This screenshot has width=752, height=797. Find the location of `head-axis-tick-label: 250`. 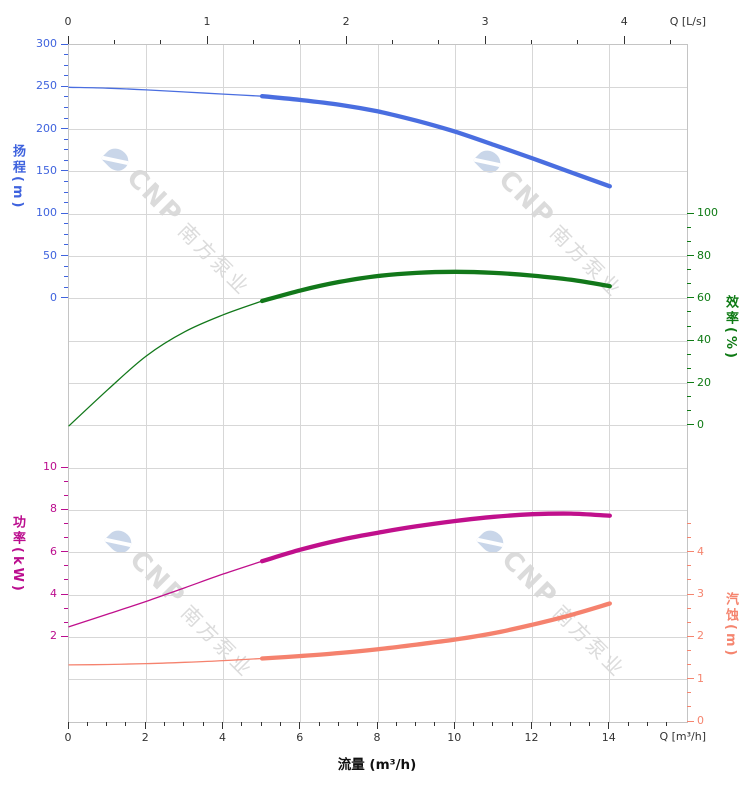

head-axis-tick-label: 250 is located at coordinates (46, 86).